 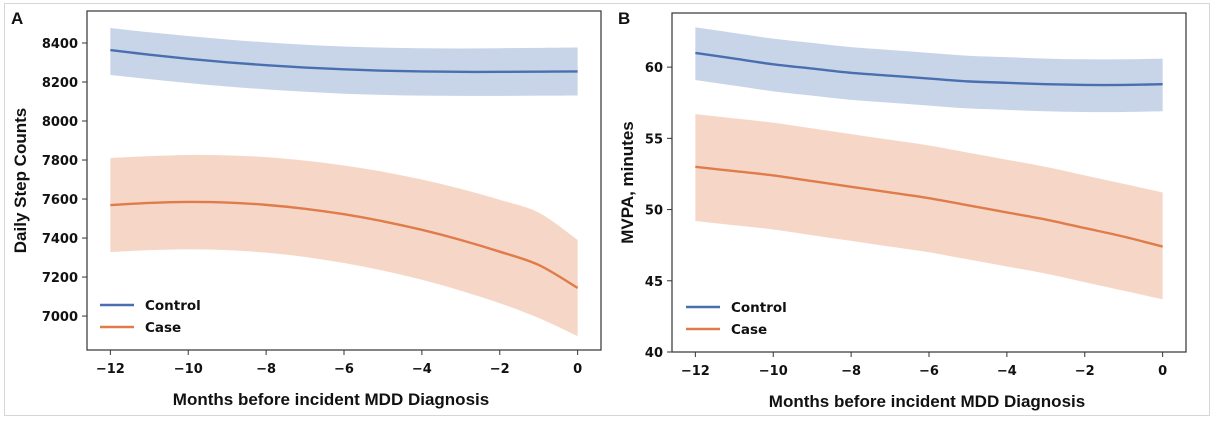 I want to click on y-tick-label: 50, so click(x=654, y=211).